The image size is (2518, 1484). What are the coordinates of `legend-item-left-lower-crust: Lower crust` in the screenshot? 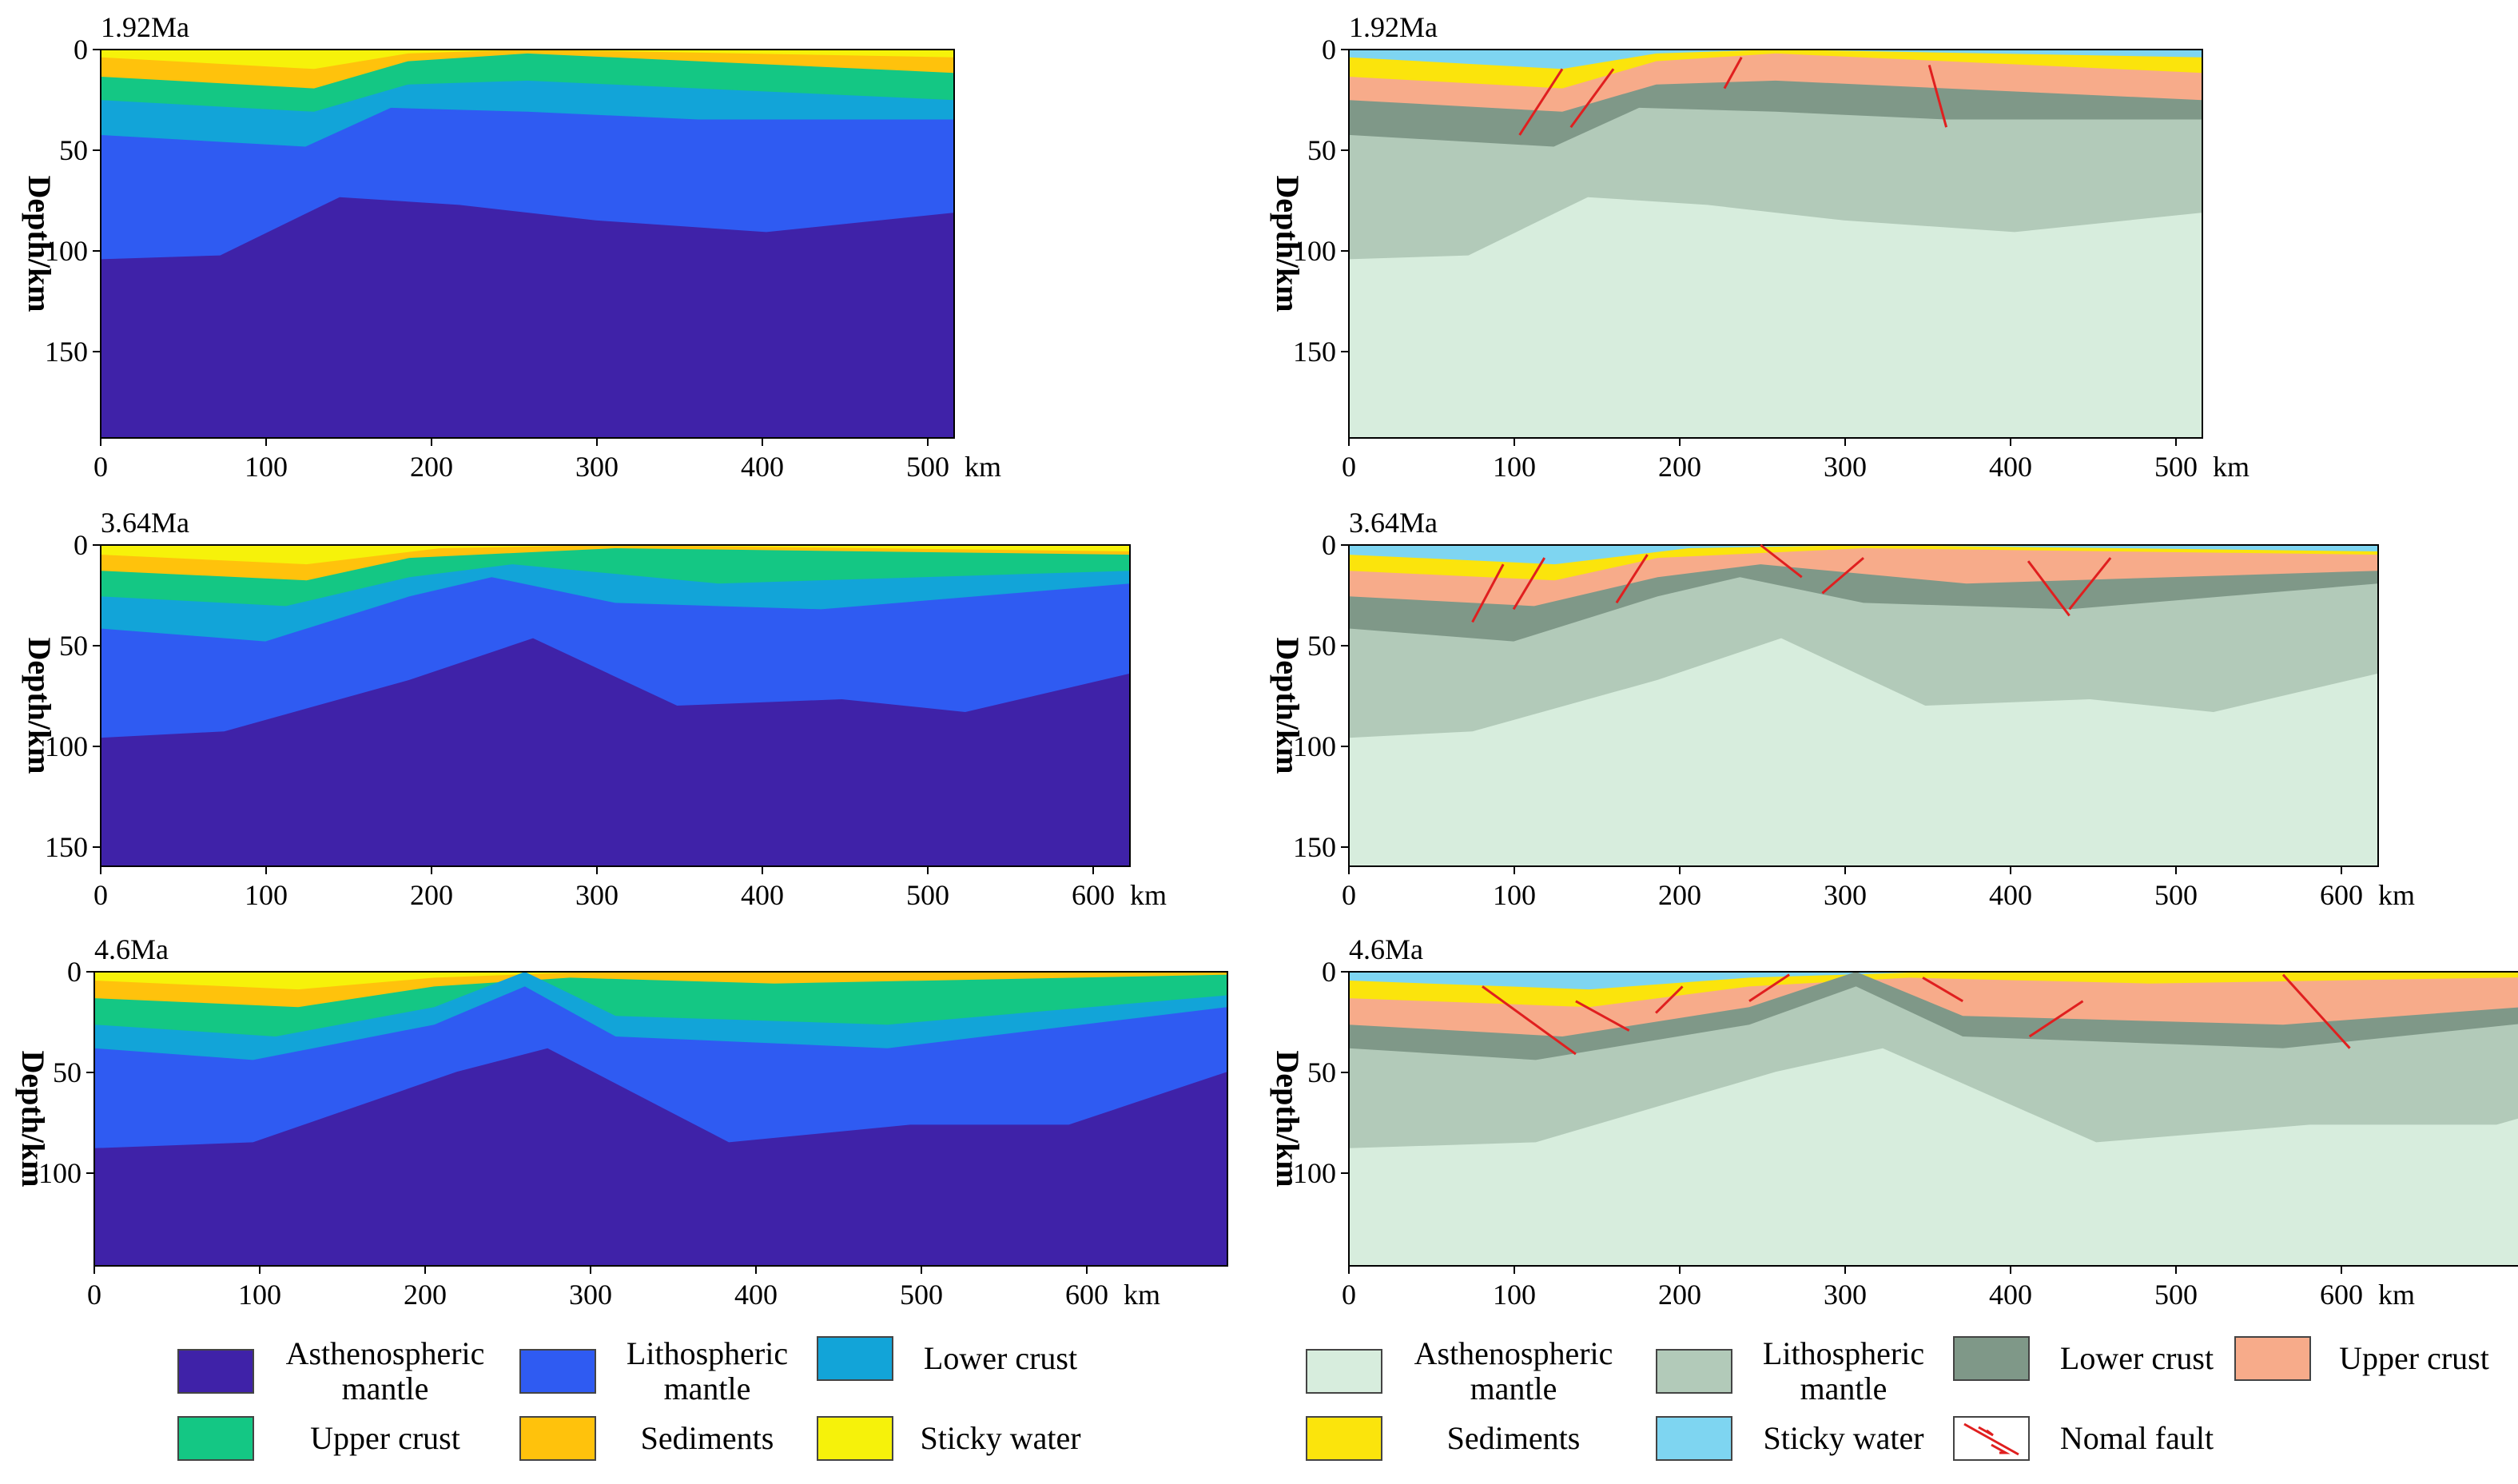 It's located at (956, 1358).